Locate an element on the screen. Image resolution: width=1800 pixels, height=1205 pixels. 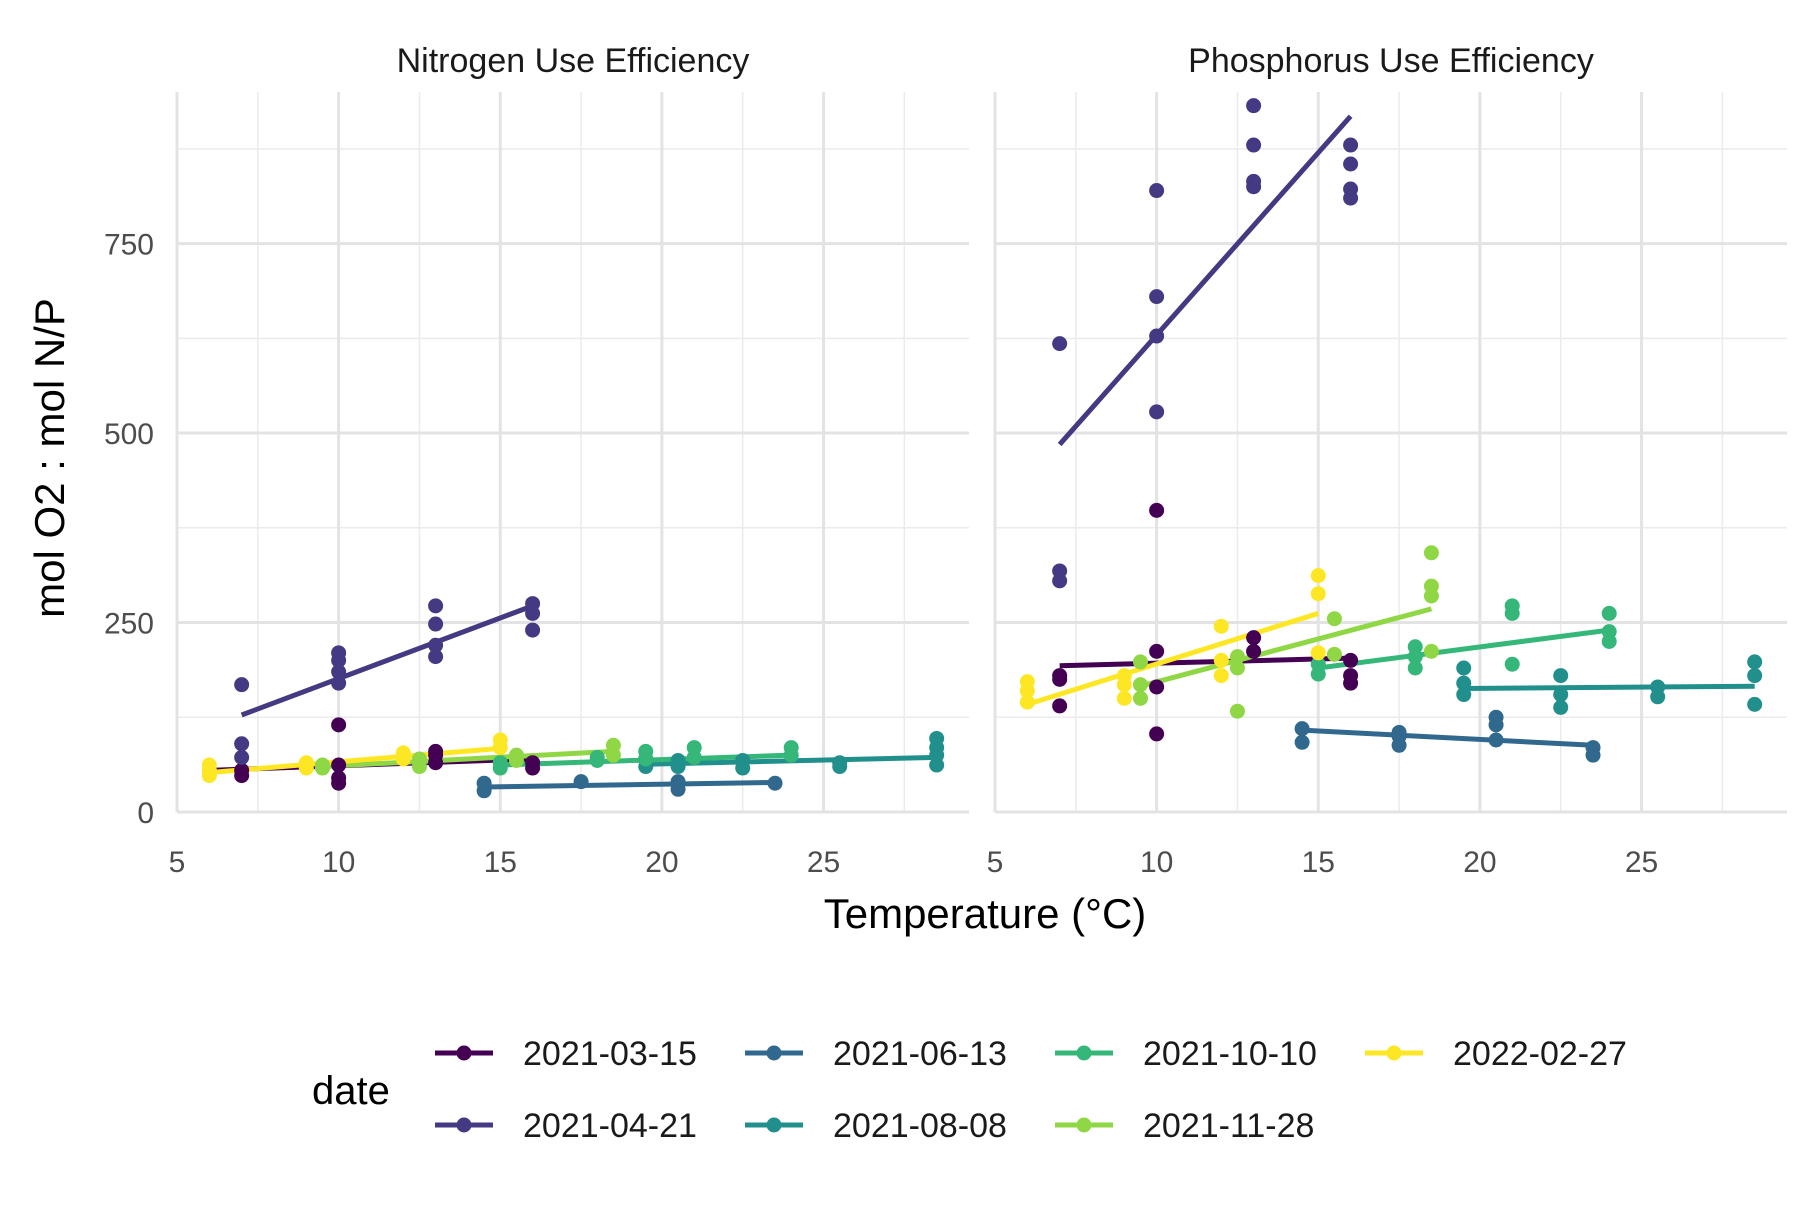
x-tick-label: 5 is located at coordinates (177, 862).